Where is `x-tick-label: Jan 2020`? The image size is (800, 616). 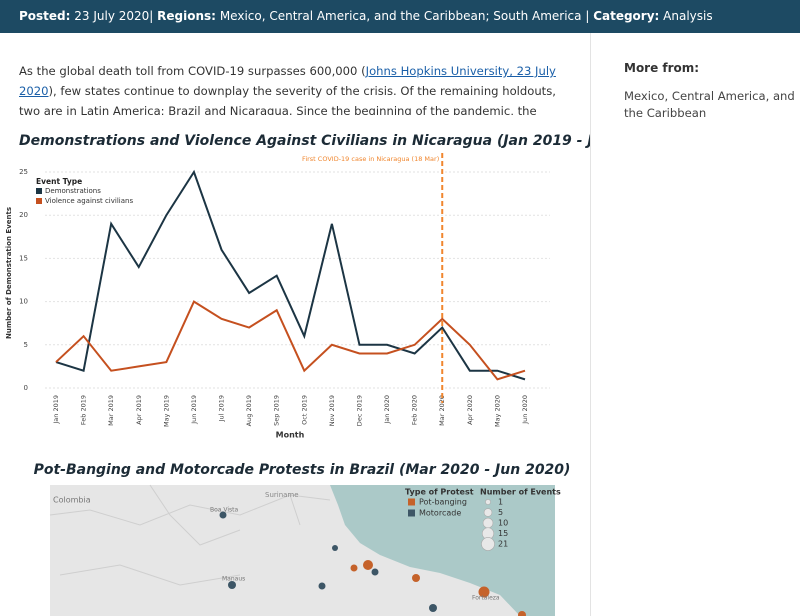
x-tick-label: Jan 2020 is located at coordinates (387, 410).